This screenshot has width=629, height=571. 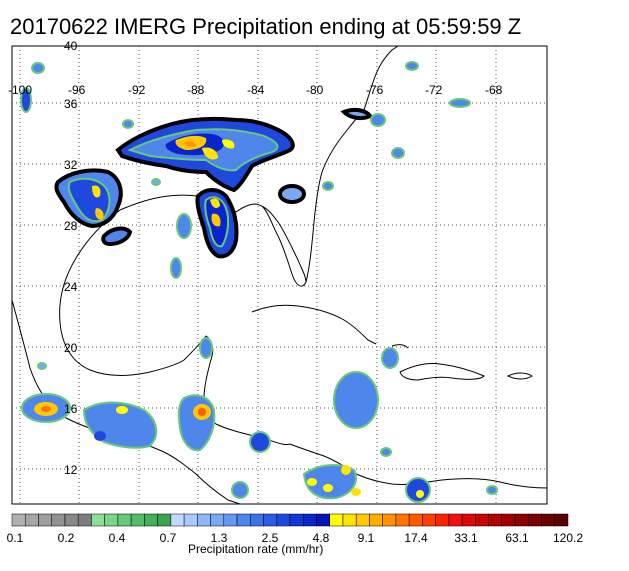 What do you see at coordinates (168, 538) in the screenshot?
I see `colorbar-tick-label: 0.7` at bounding box center [168, 538].